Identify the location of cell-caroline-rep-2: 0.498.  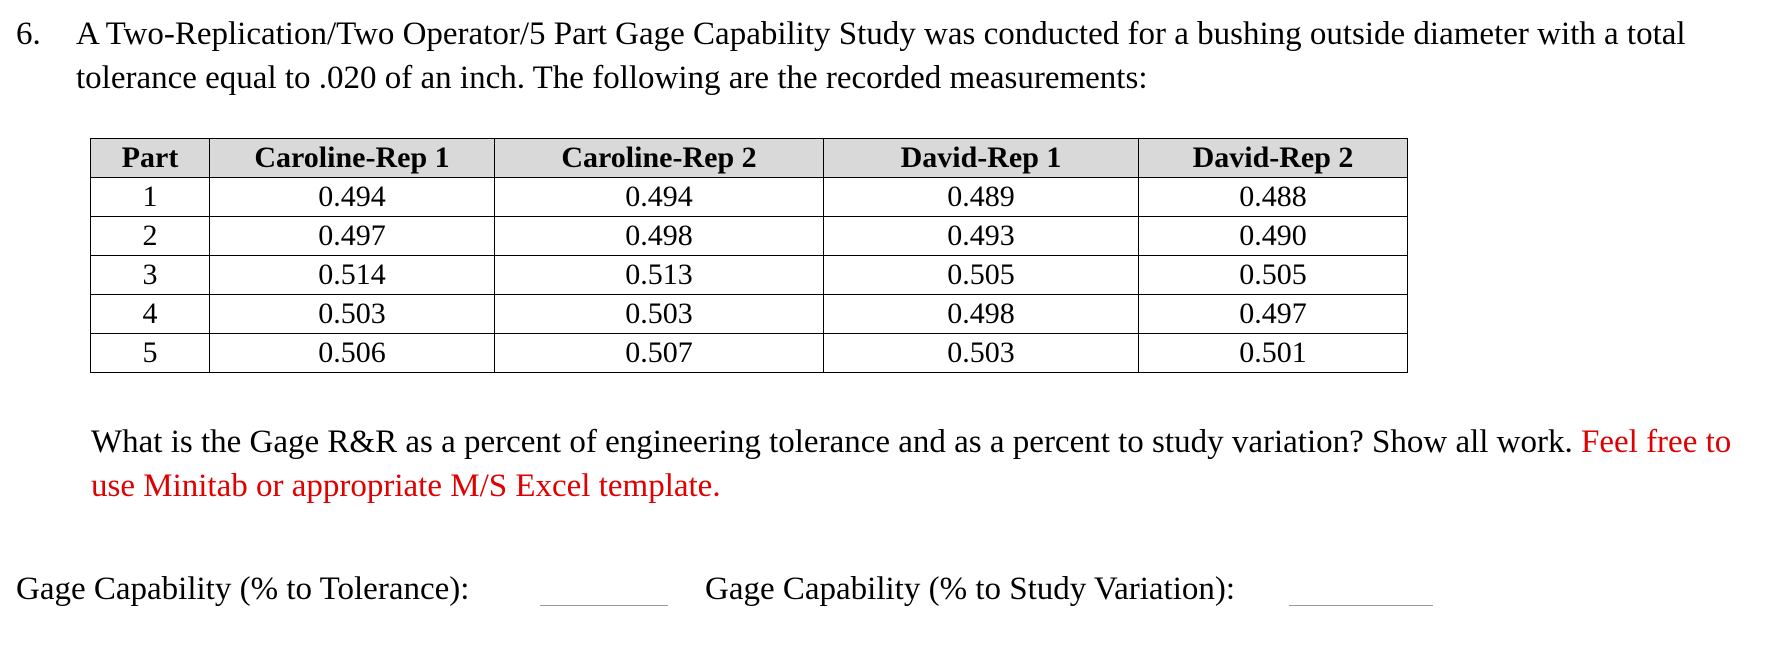
(659, 236).